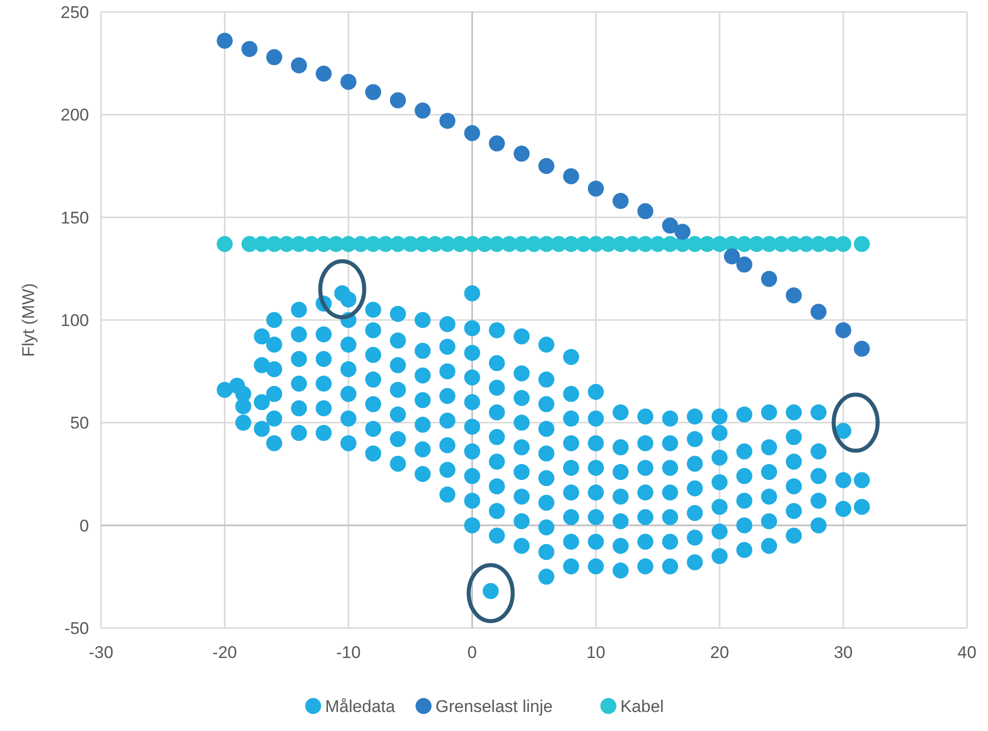 Image resolution: width=988 pixels, height=731 pixels. I want to click on x-tick-label: 40, so click(967, 652).